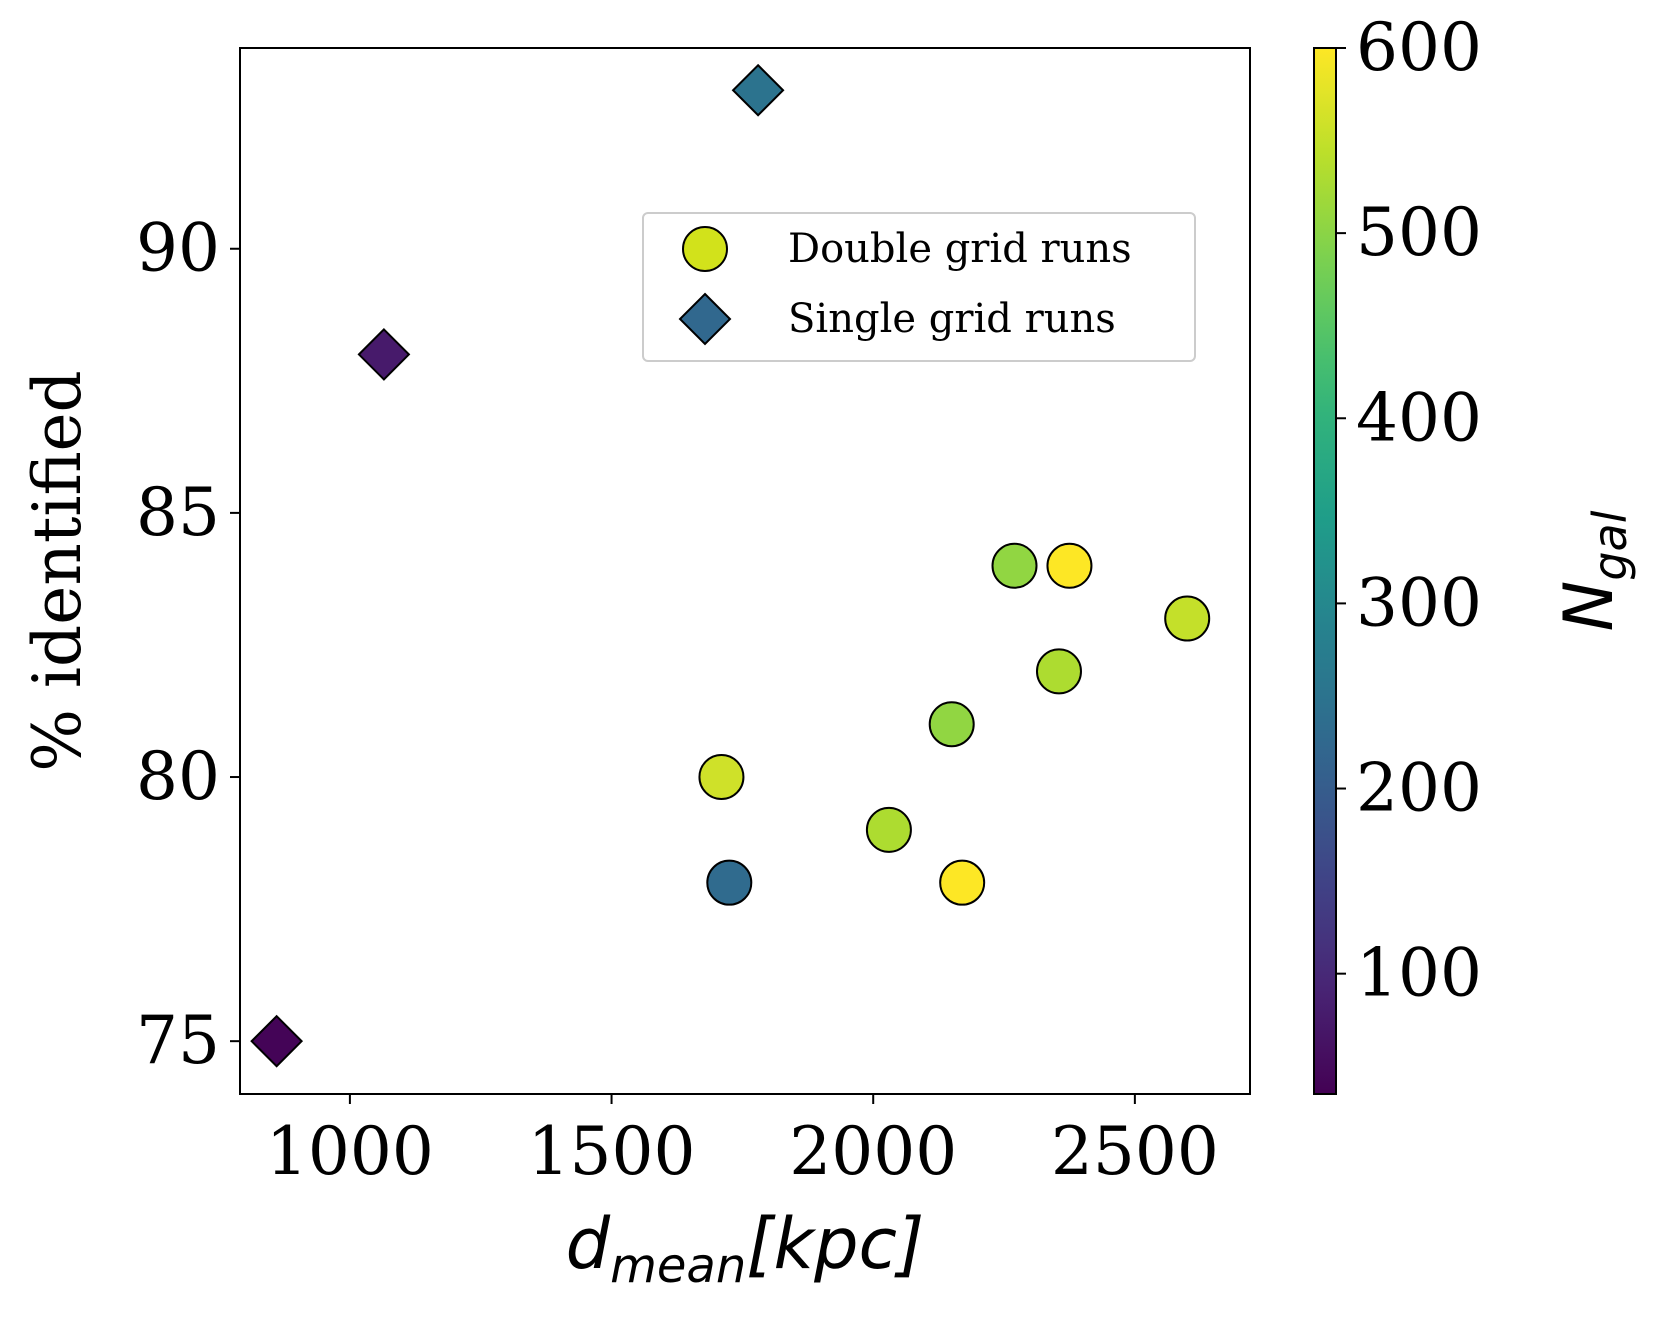  Describe the element at coordinates (1325, 571) in the screenshot. I see `colorbar-gradient` at that location.